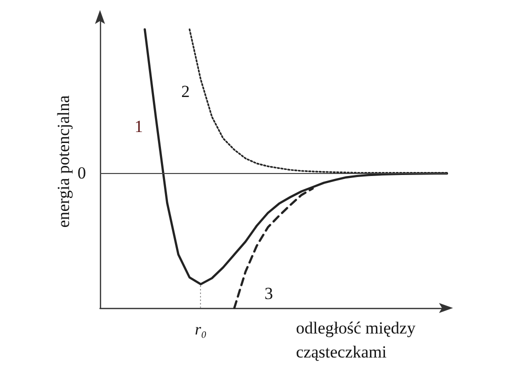 This screenshot has height=377, width=506. I want to click on series-label: 3, so click(269, 294).